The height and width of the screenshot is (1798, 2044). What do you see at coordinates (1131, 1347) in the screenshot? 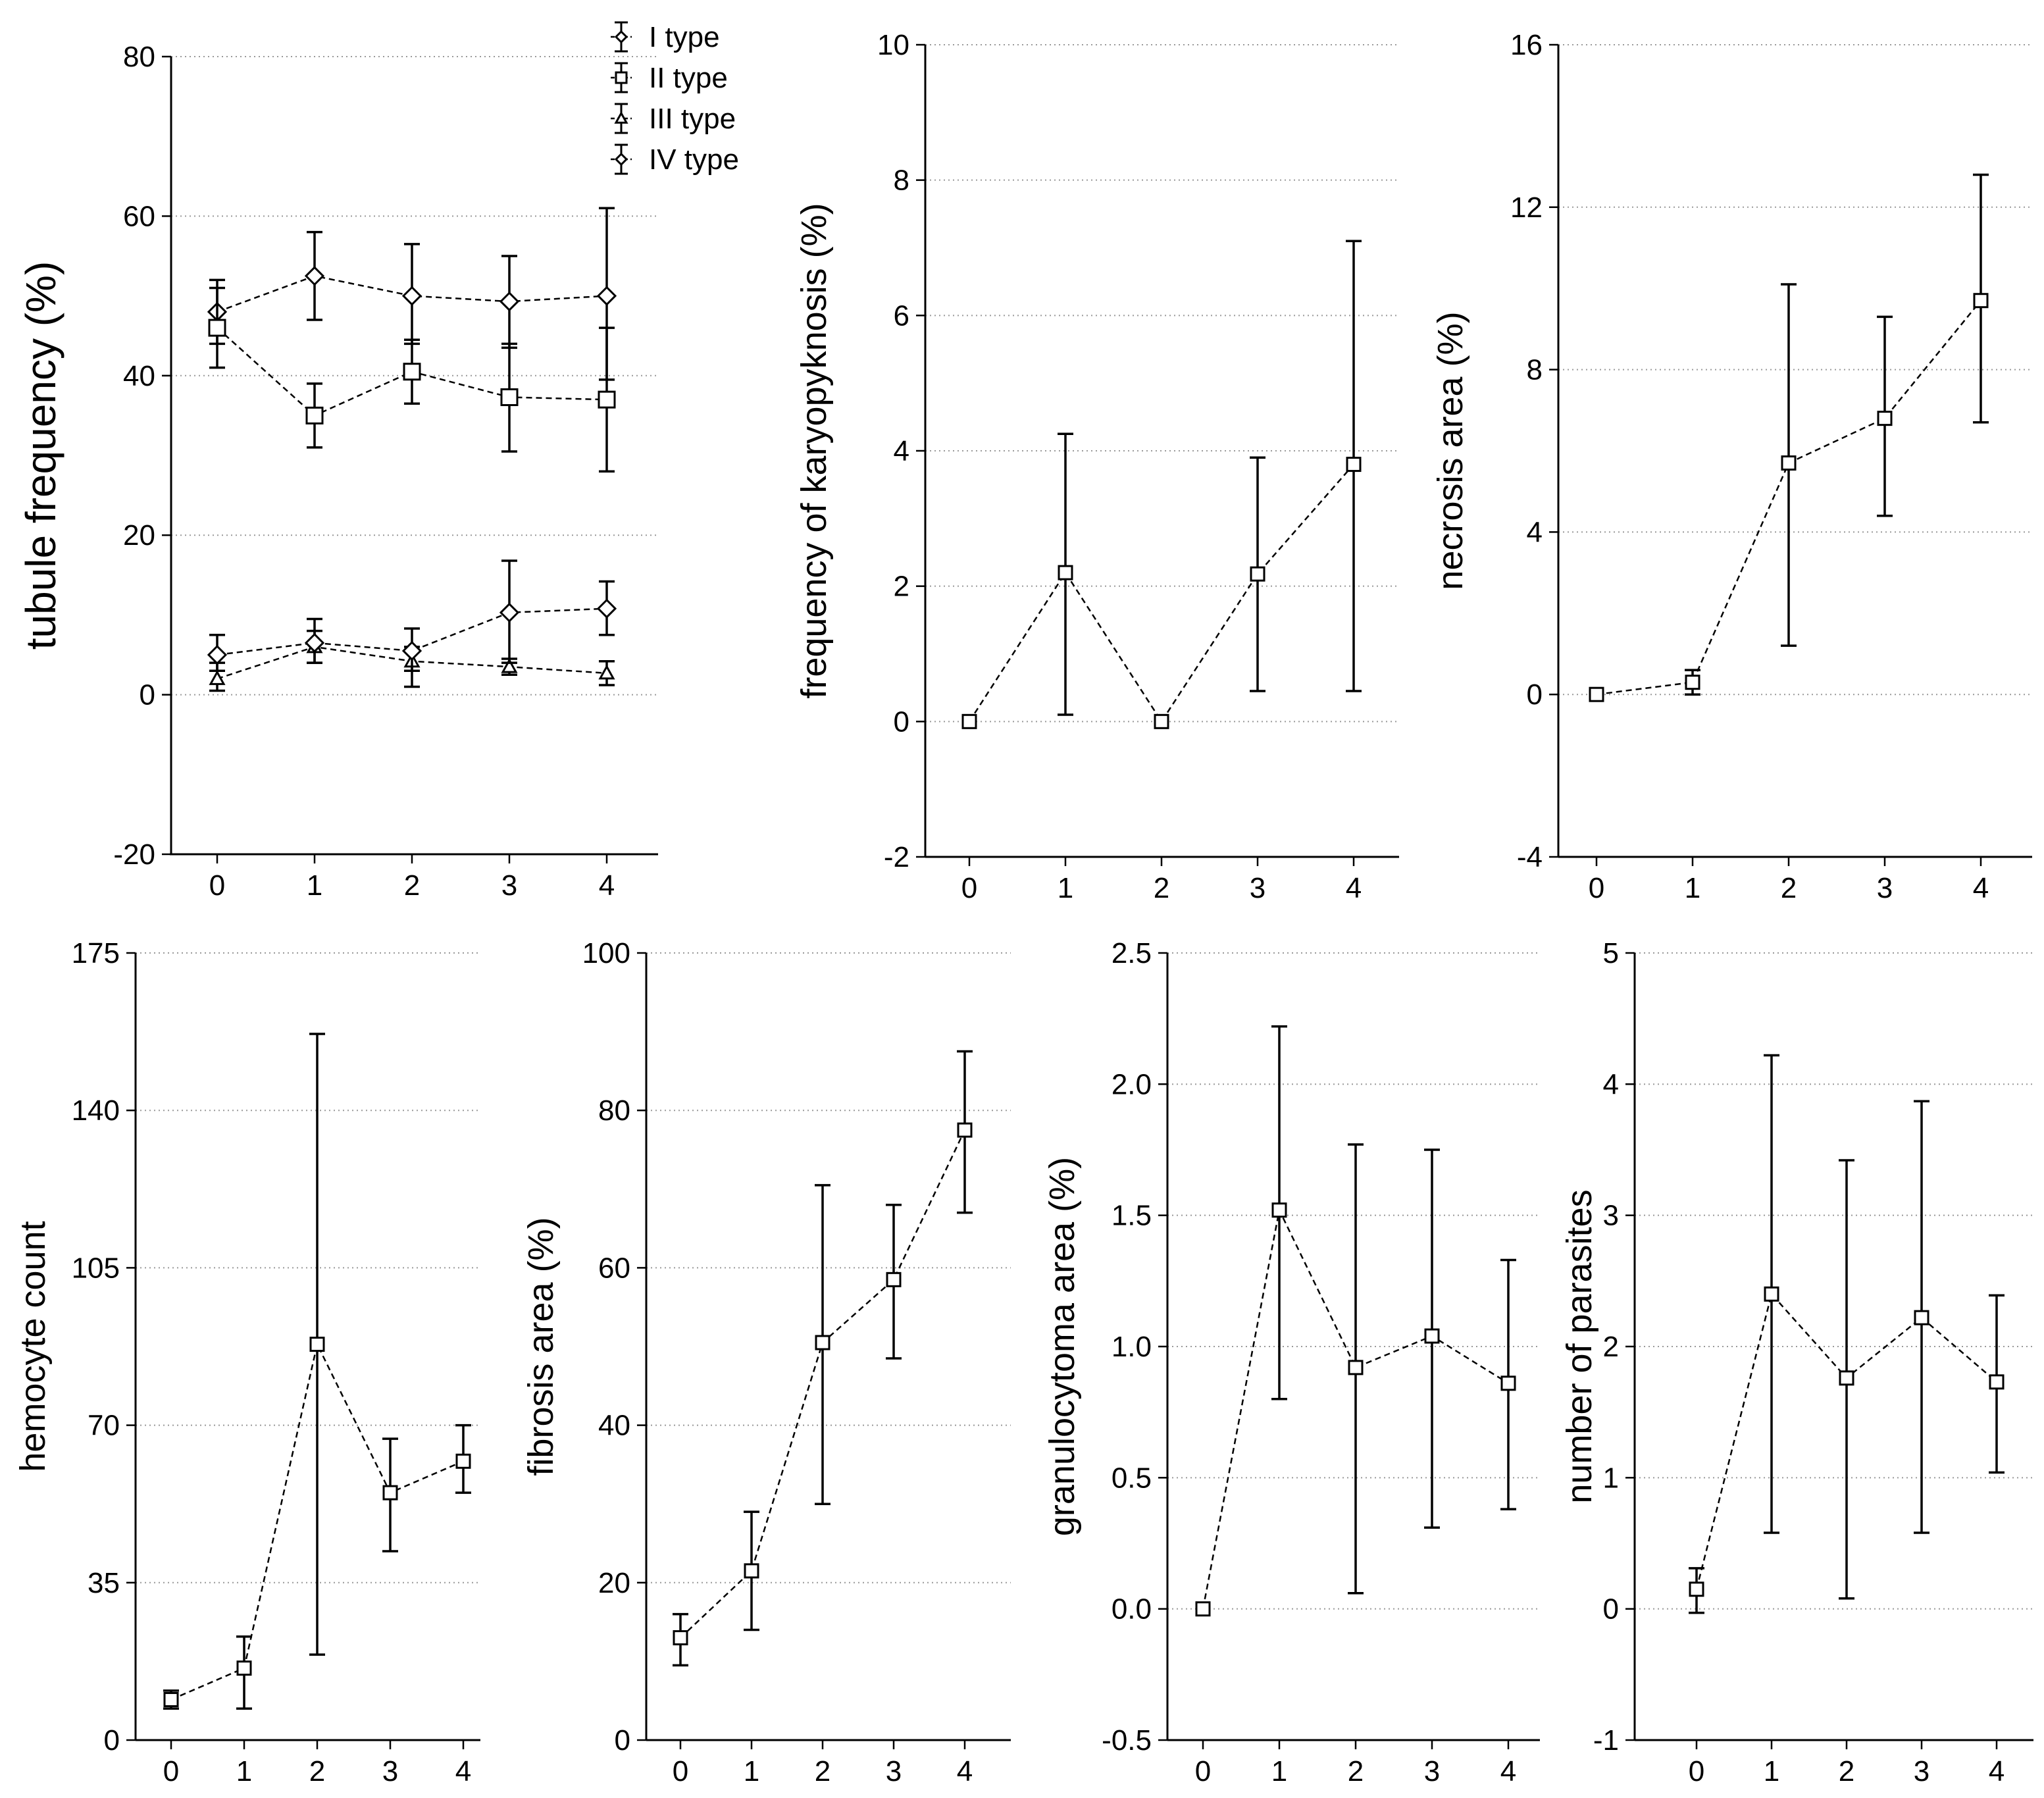
I see `y-tick-label: 1.0` at bounding box center [1131, 1347].